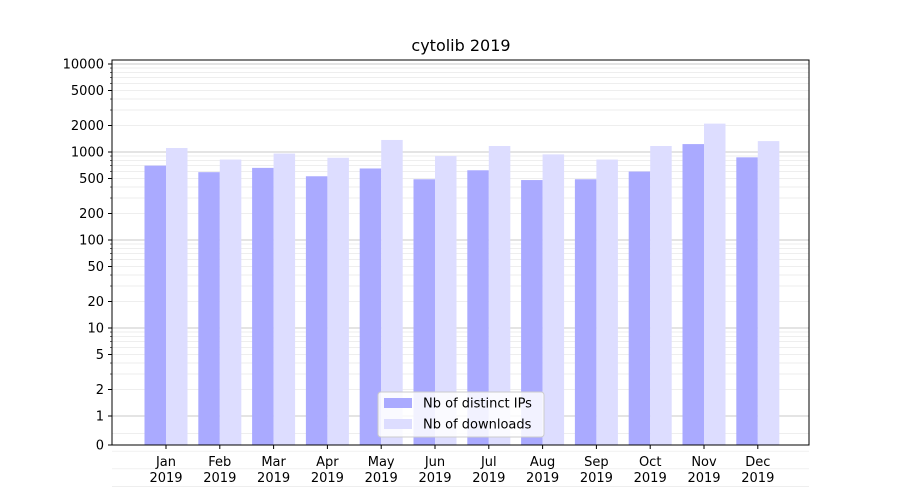 This screenshot has height=500, width=900. Describe the element at coordinates (87, 256) in the screenshot. I see `y-axis: 0 1 2 5 10 20 50 100 200 500 1000 2000 5000 10000` at that location.